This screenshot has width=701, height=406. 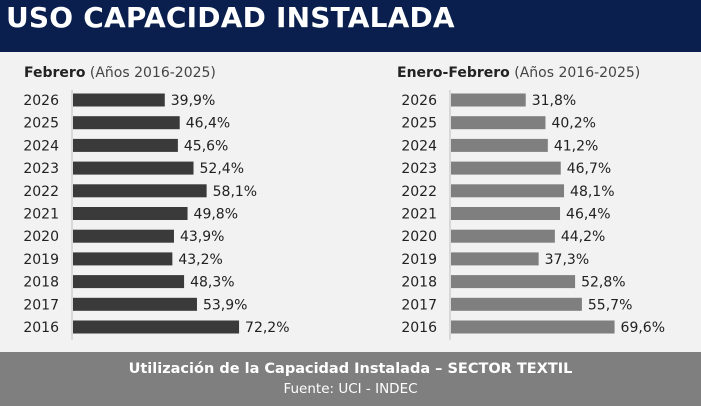 What do you see at coordinates (350, 389) in the screenshot?
I see `footer-source: Fuente: UCI - INDEC` at bounding box center [350, 389].